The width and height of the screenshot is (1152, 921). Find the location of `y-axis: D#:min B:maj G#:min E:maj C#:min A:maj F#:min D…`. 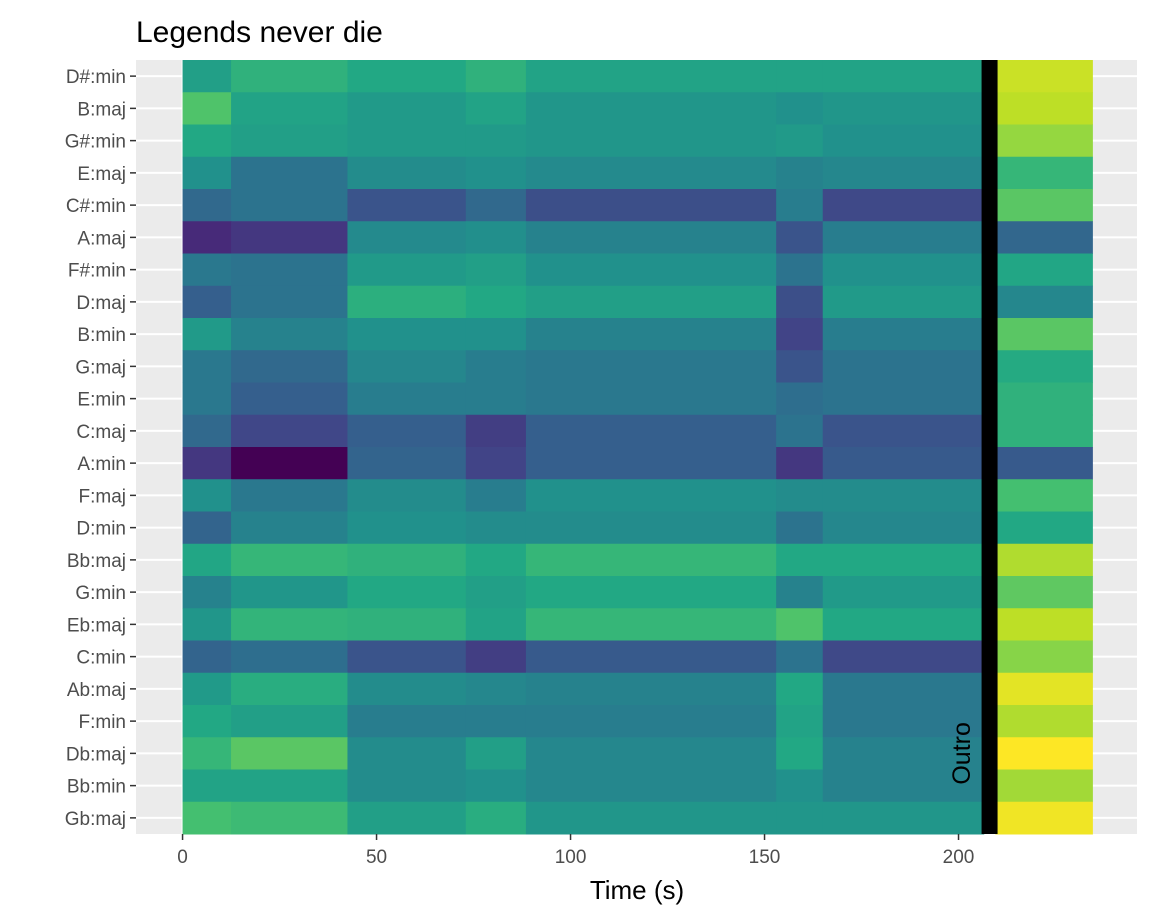

y-axis: D#:min B:maj G#:min E:maj C#:min A:maj F#:min D… is located at coordinates (100, 448).